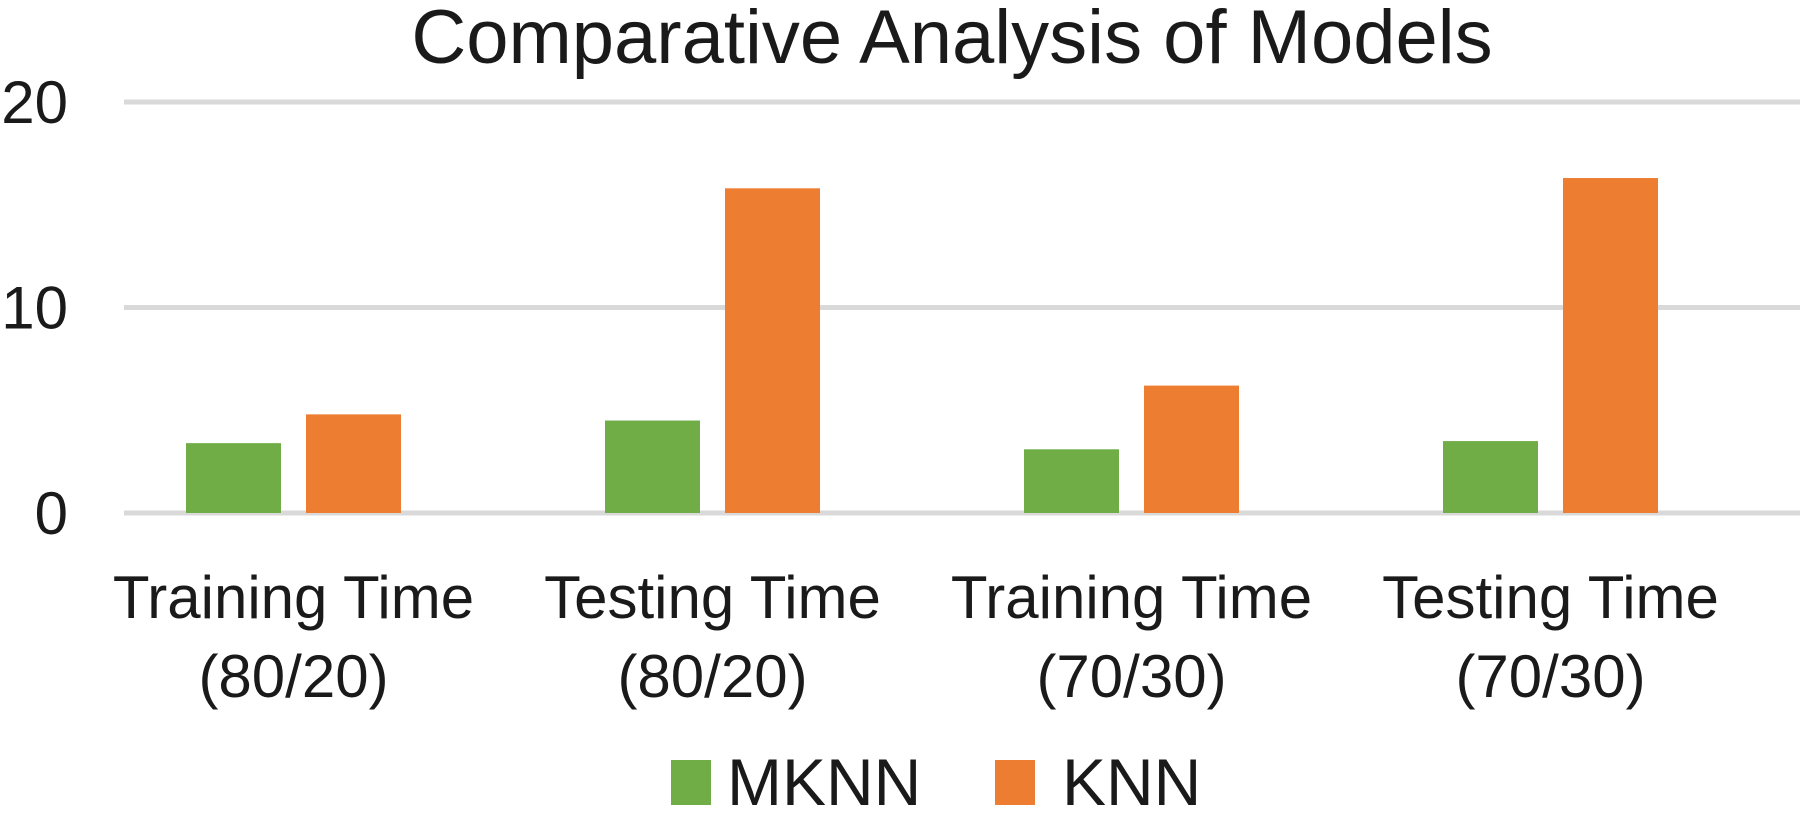 The image size is (1800, 823). Describe the element at coordinates (824, 782) in the screenshot. I see `legend-label-mknn: MKNN` at that location.